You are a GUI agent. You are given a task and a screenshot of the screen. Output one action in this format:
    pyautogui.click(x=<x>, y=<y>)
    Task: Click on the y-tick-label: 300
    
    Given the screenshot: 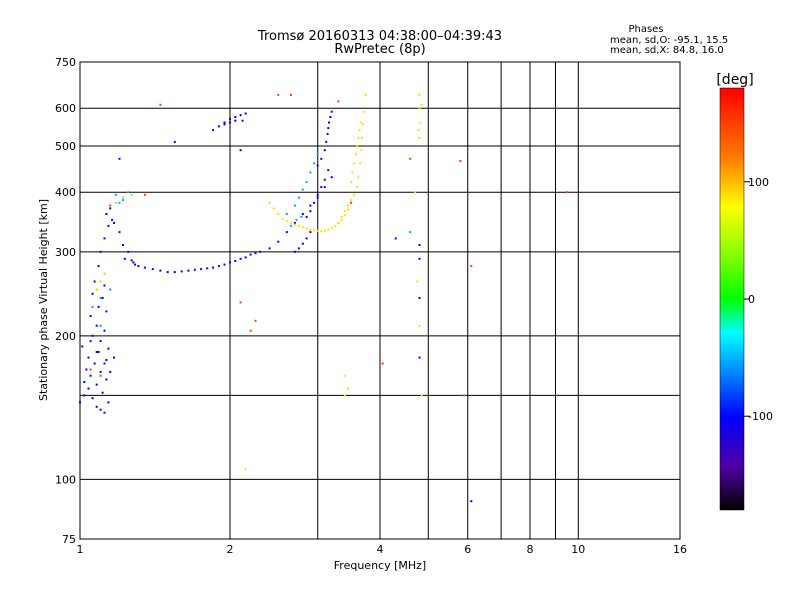 What is the action you would take?
    pyautogui.click(x=65, y=252)
    